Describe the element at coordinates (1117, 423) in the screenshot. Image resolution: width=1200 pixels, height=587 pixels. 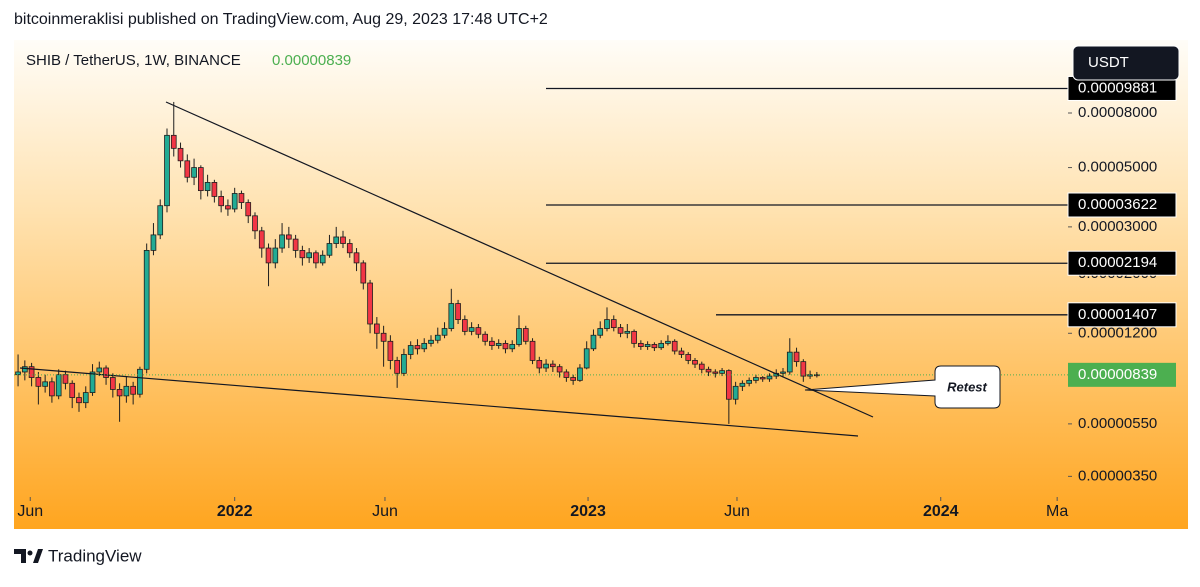
I see `y-tick-label: 0.00000550` at that location.